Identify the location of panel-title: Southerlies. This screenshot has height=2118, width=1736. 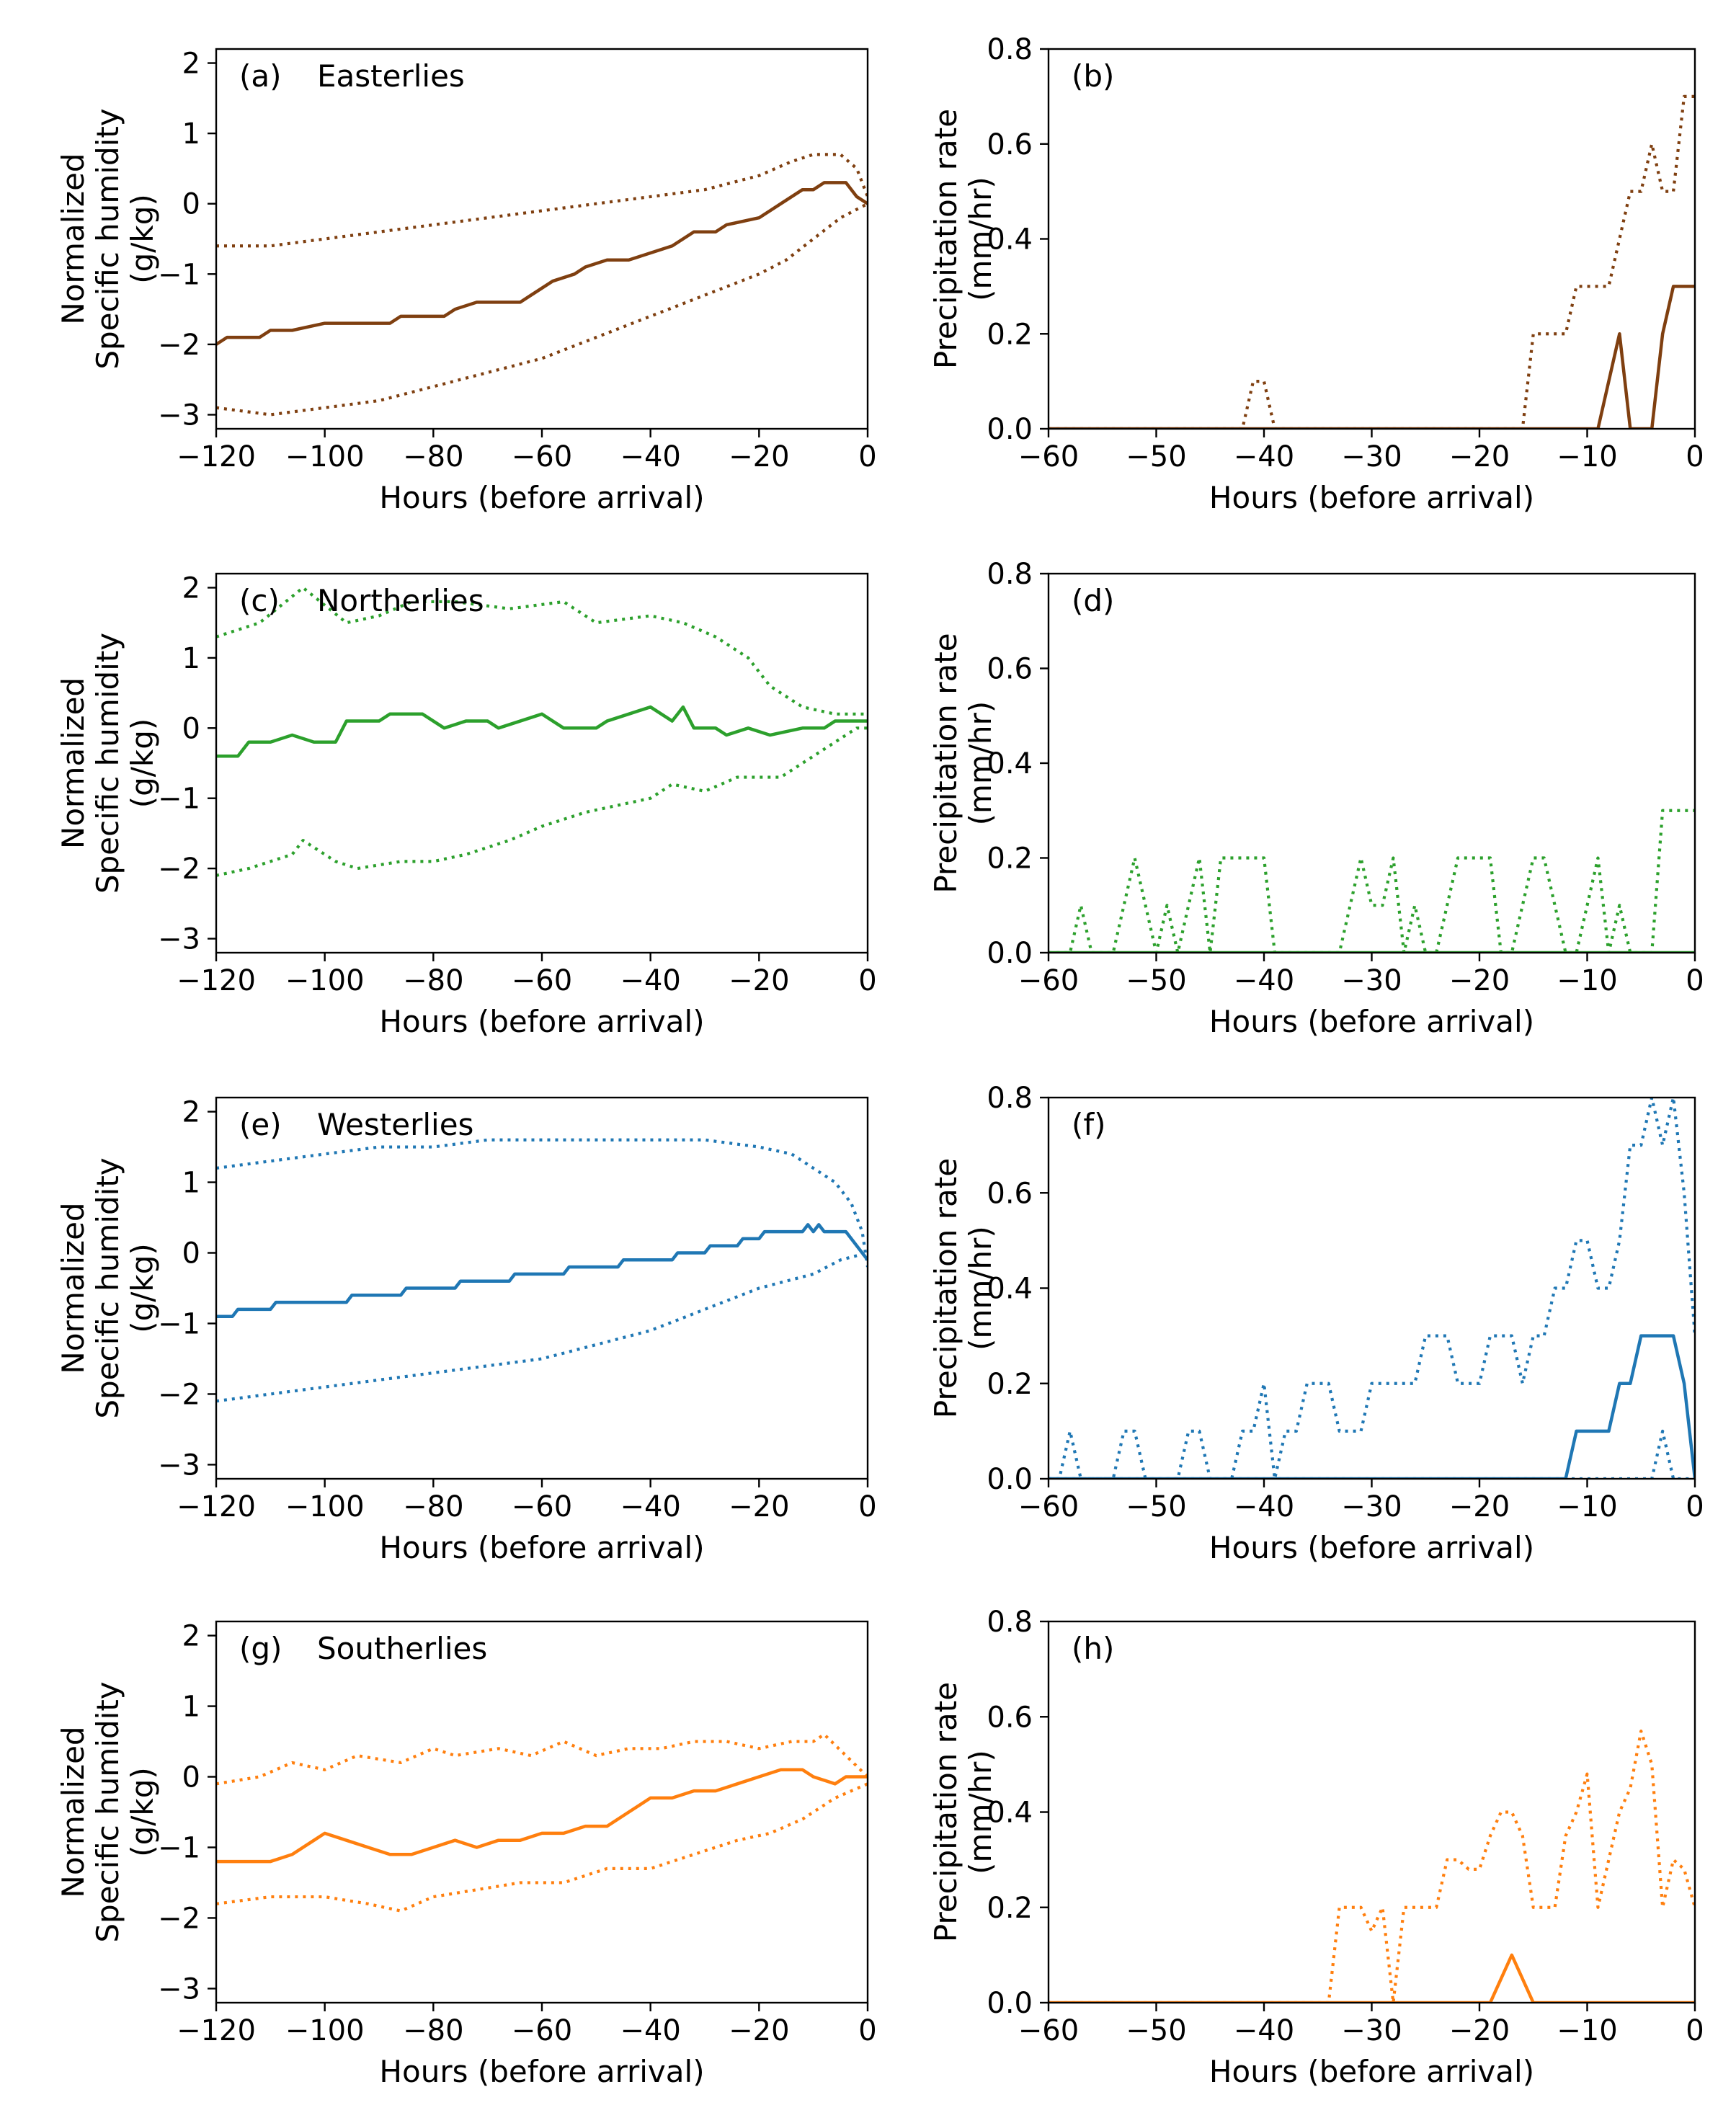
(402, 1648).